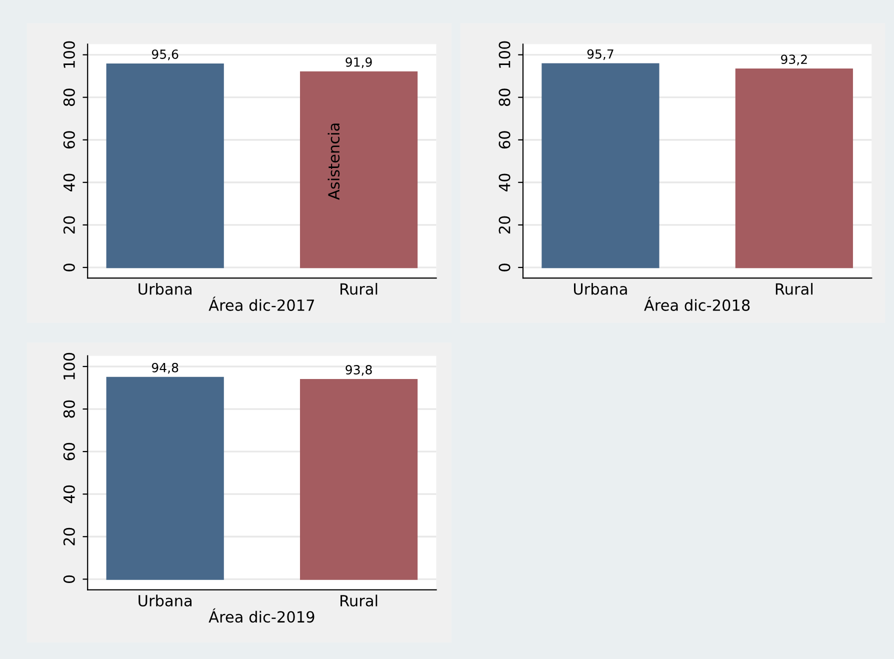 Image resolution: width=894 pixels, height=659 pixels. Describe the element at coordinates (359, 370) in the screenshot. I see `data-label: 93,8` at that location.